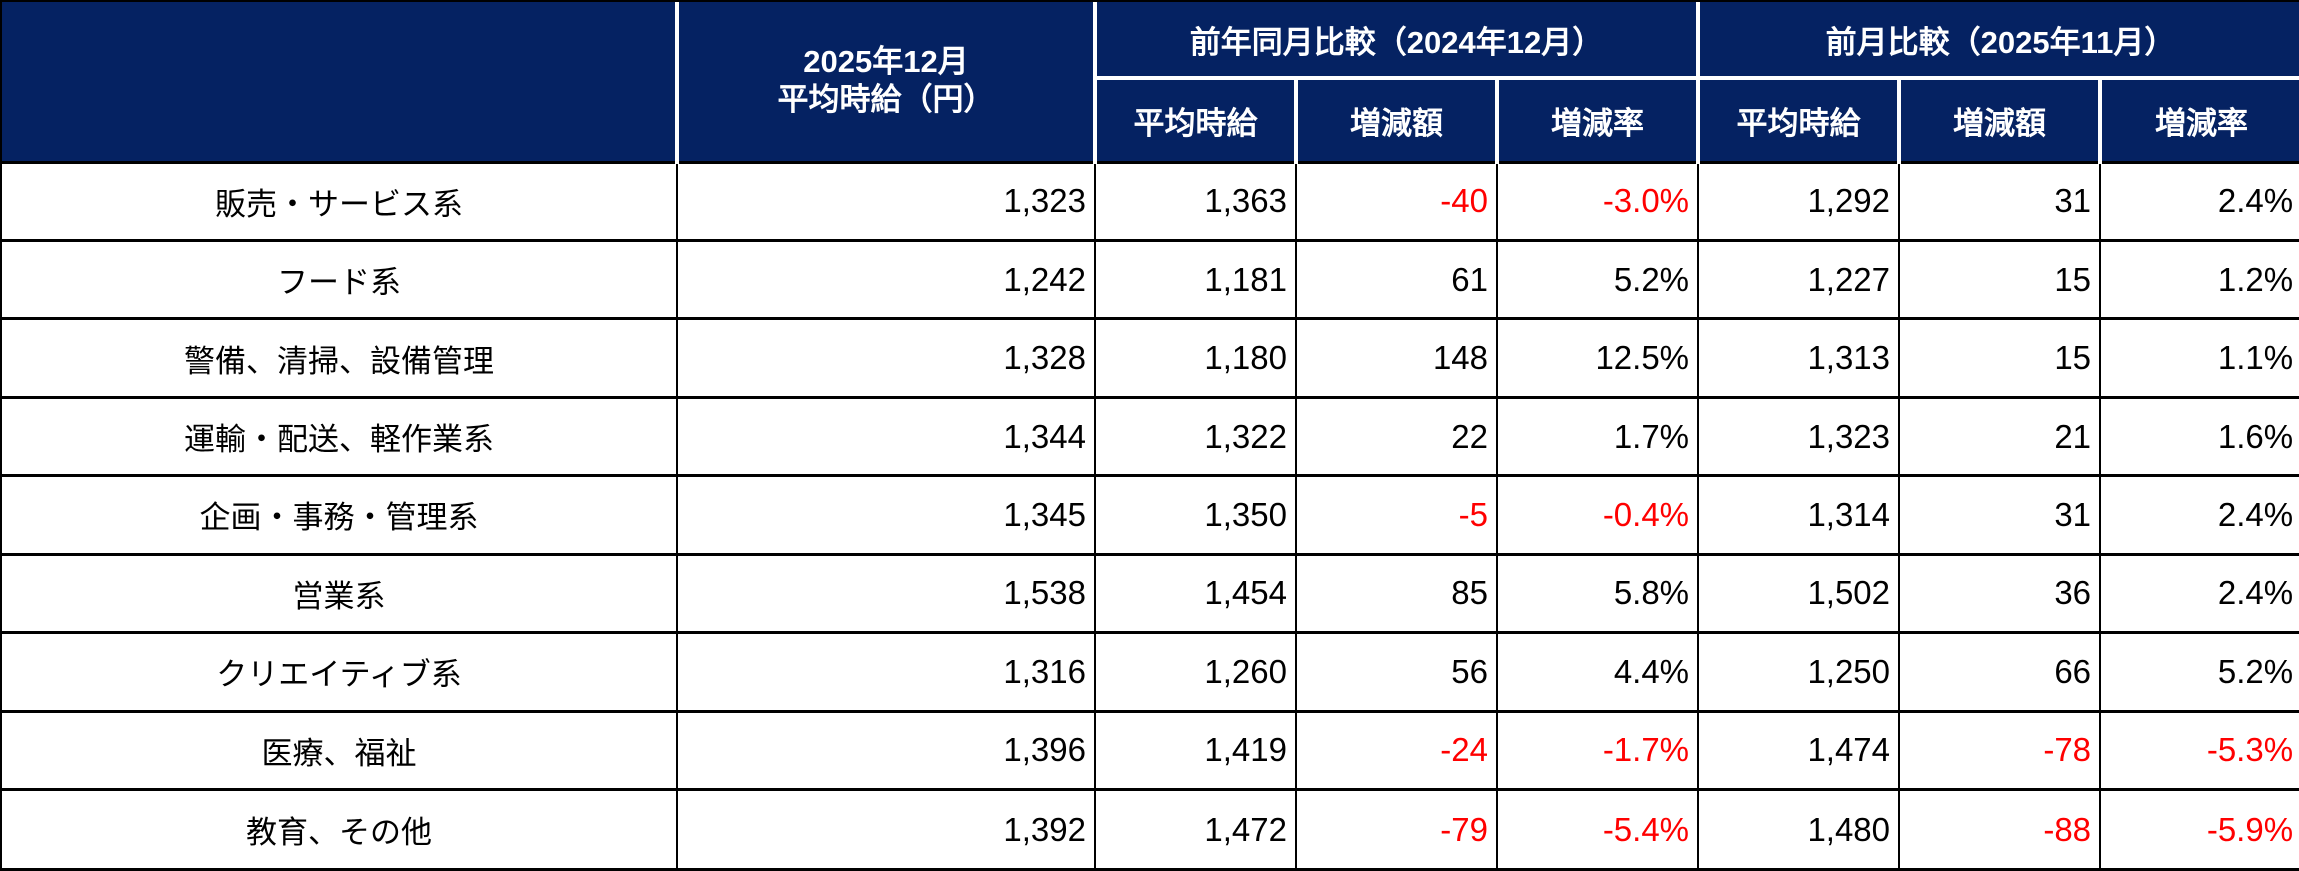  What do you see at coordinates (1396, 358) in the screenshot?
I see `cell-yoy-diff: 148` at bounding box center [1396, 358].